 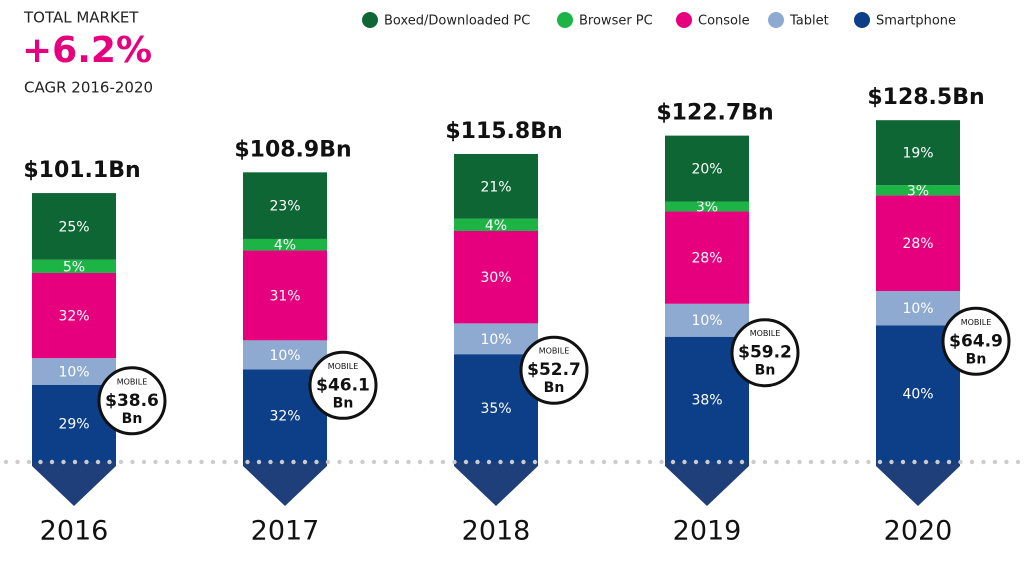 I want to click on x-tick-label: 2016, so click(x=74, y=531).